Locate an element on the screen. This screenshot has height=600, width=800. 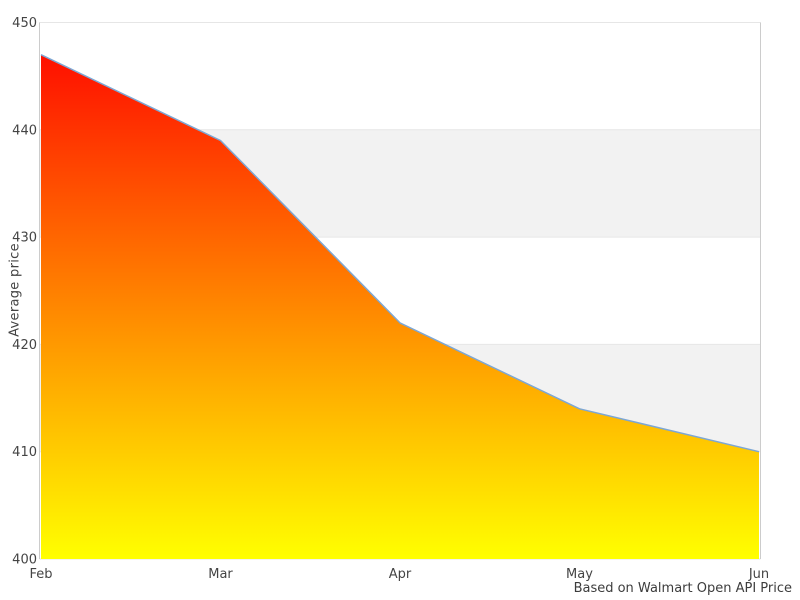
chart-caption: Based on Walmart Open API Price is located at coordinates (682, 588).